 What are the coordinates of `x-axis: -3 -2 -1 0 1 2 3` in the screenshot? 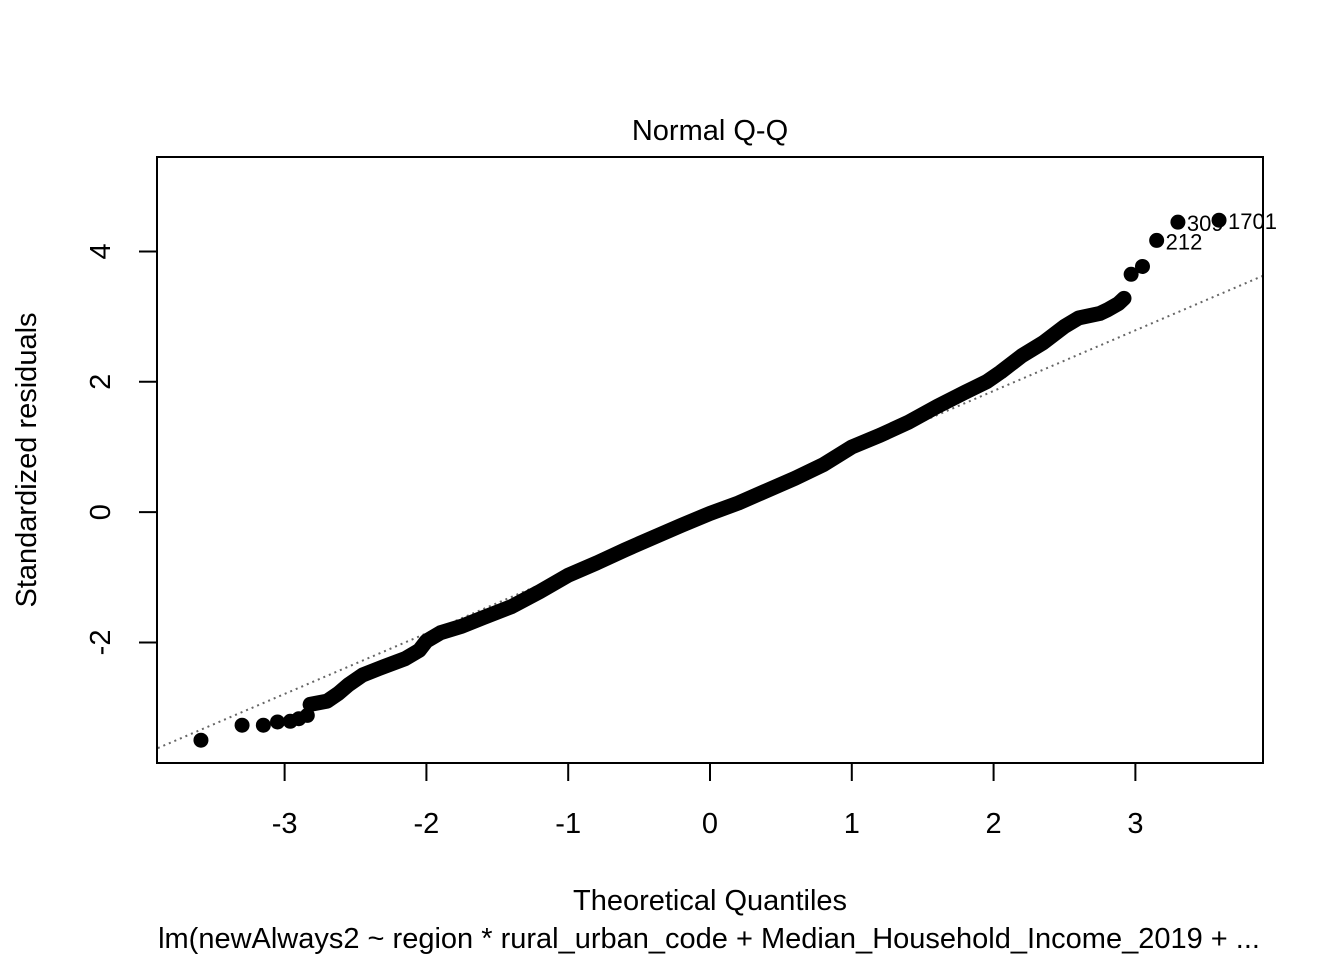 It's located at (707, 801).